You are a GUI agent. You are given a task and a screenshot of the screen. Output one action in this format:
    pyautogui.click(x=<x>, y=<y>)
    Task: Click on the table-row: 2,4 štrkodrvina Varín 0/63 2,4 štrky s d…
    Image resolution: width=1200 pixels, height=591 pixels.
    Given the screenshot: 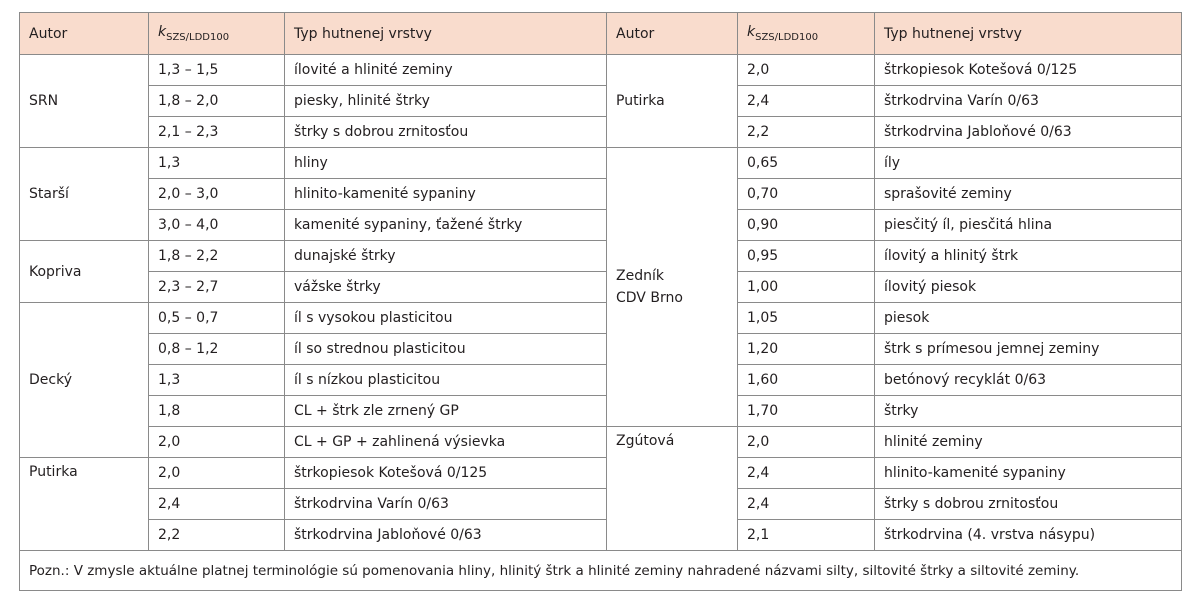 What is the action you would take?
    pyautogui.click(x=601, y=504)
    